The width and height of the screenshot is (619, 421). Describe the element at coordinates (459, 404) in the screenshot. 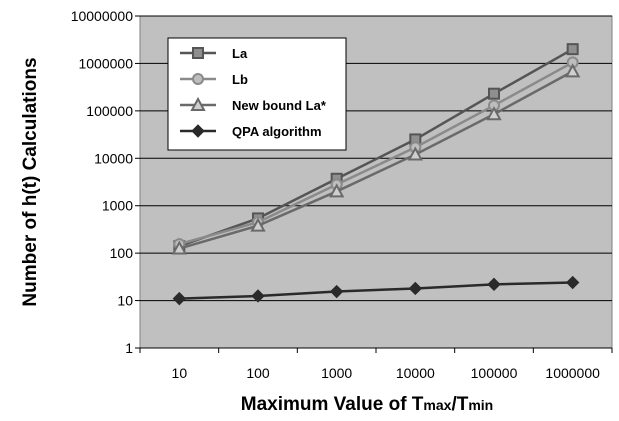

I see `x-axis-label-mid: /T` at that location.